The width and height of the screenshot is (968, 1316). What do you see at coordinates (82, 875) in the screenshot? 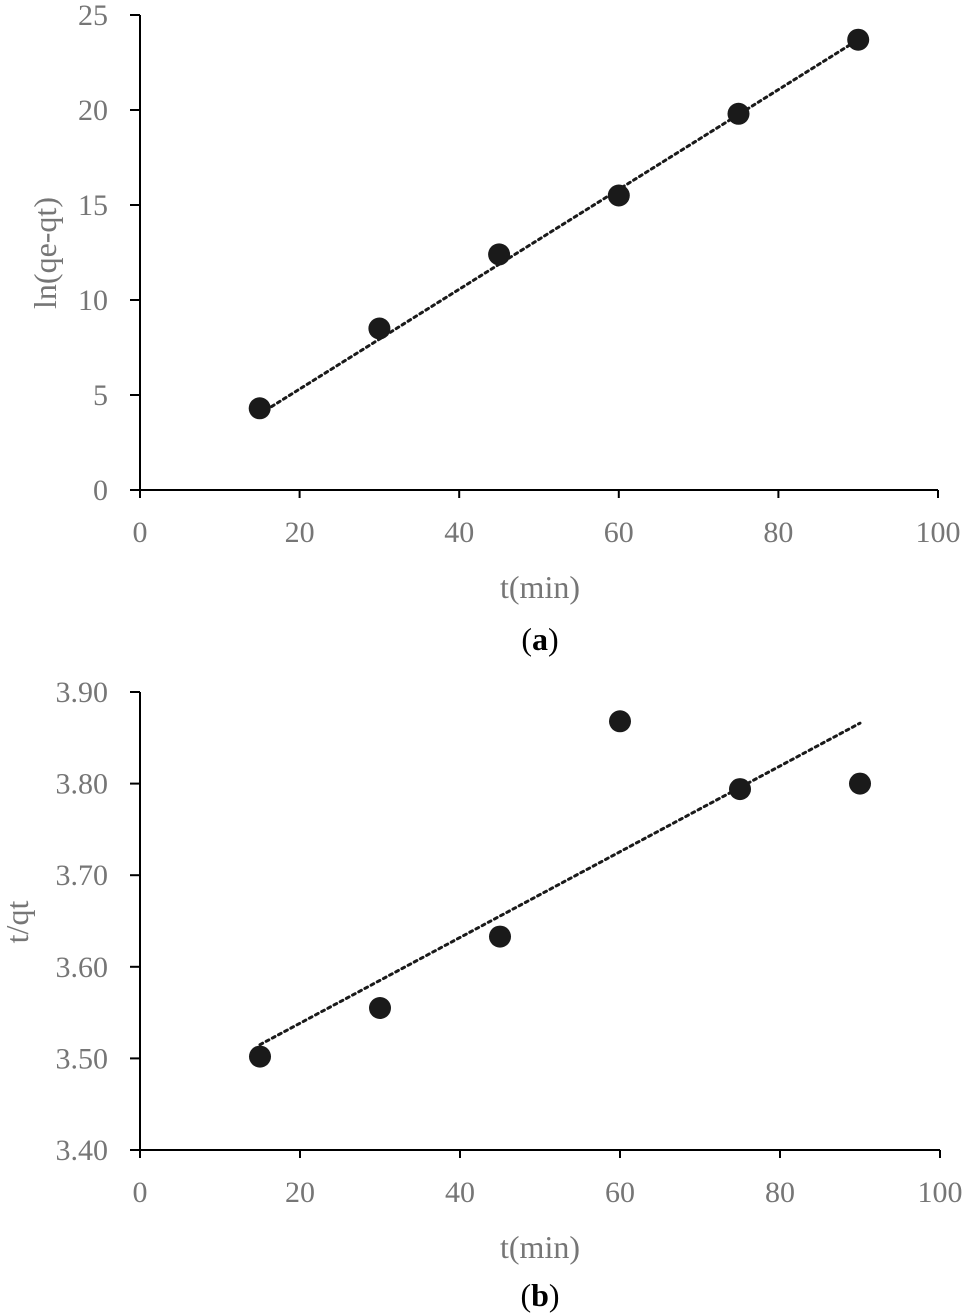
I see `panel-b-y-tick-label: 3.70` at bounding box center [82, 875].